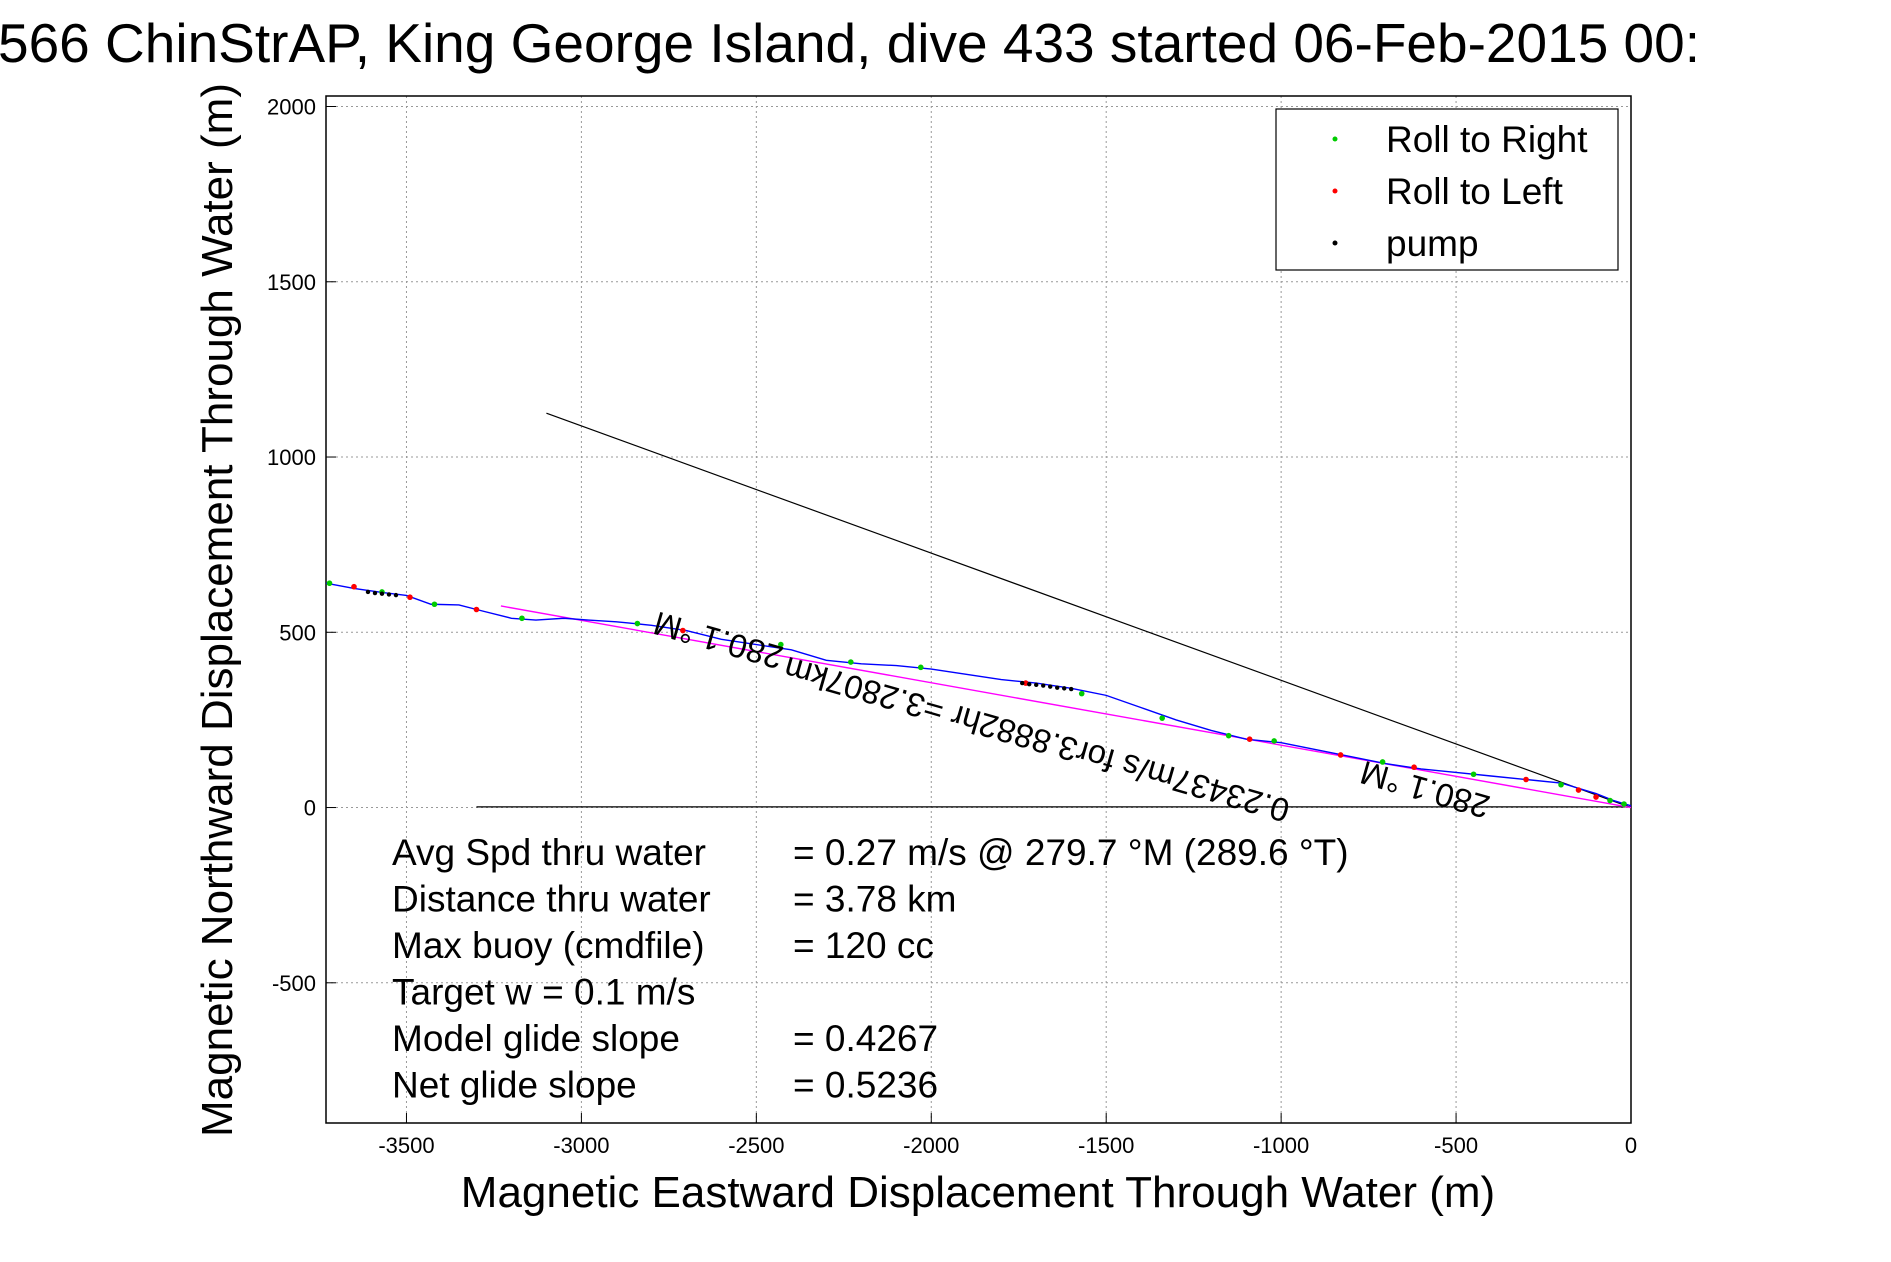 Image resolution: width=1891 pixels, height=1262 pixels. Describe the element at coordinates (1432, 243) in the screenshot. I see `legend-entry: pump` at that location.